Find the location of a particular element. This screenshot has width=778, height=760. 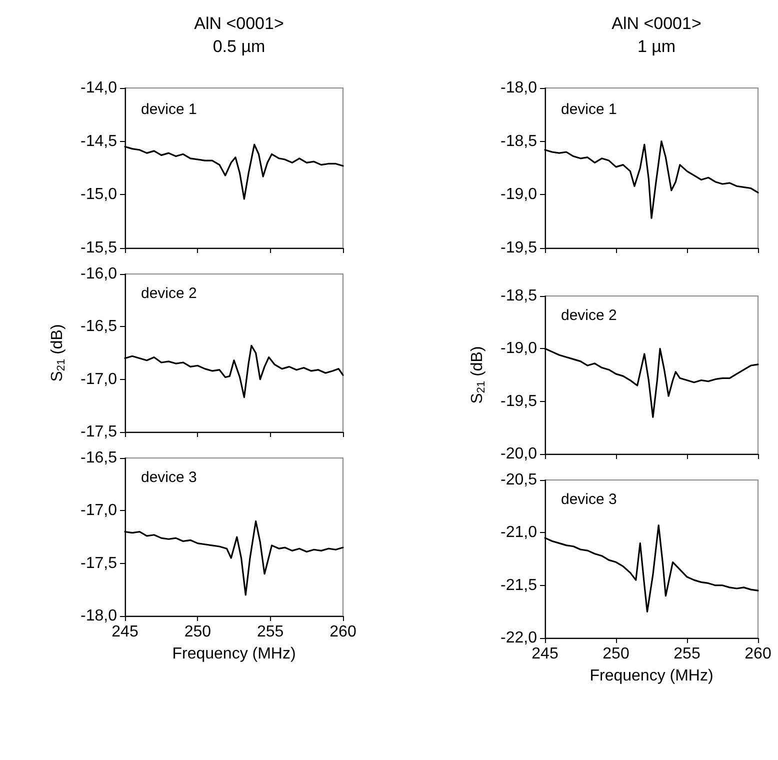

y-tick-label: -20,0 is located at coordinates (519, 454).